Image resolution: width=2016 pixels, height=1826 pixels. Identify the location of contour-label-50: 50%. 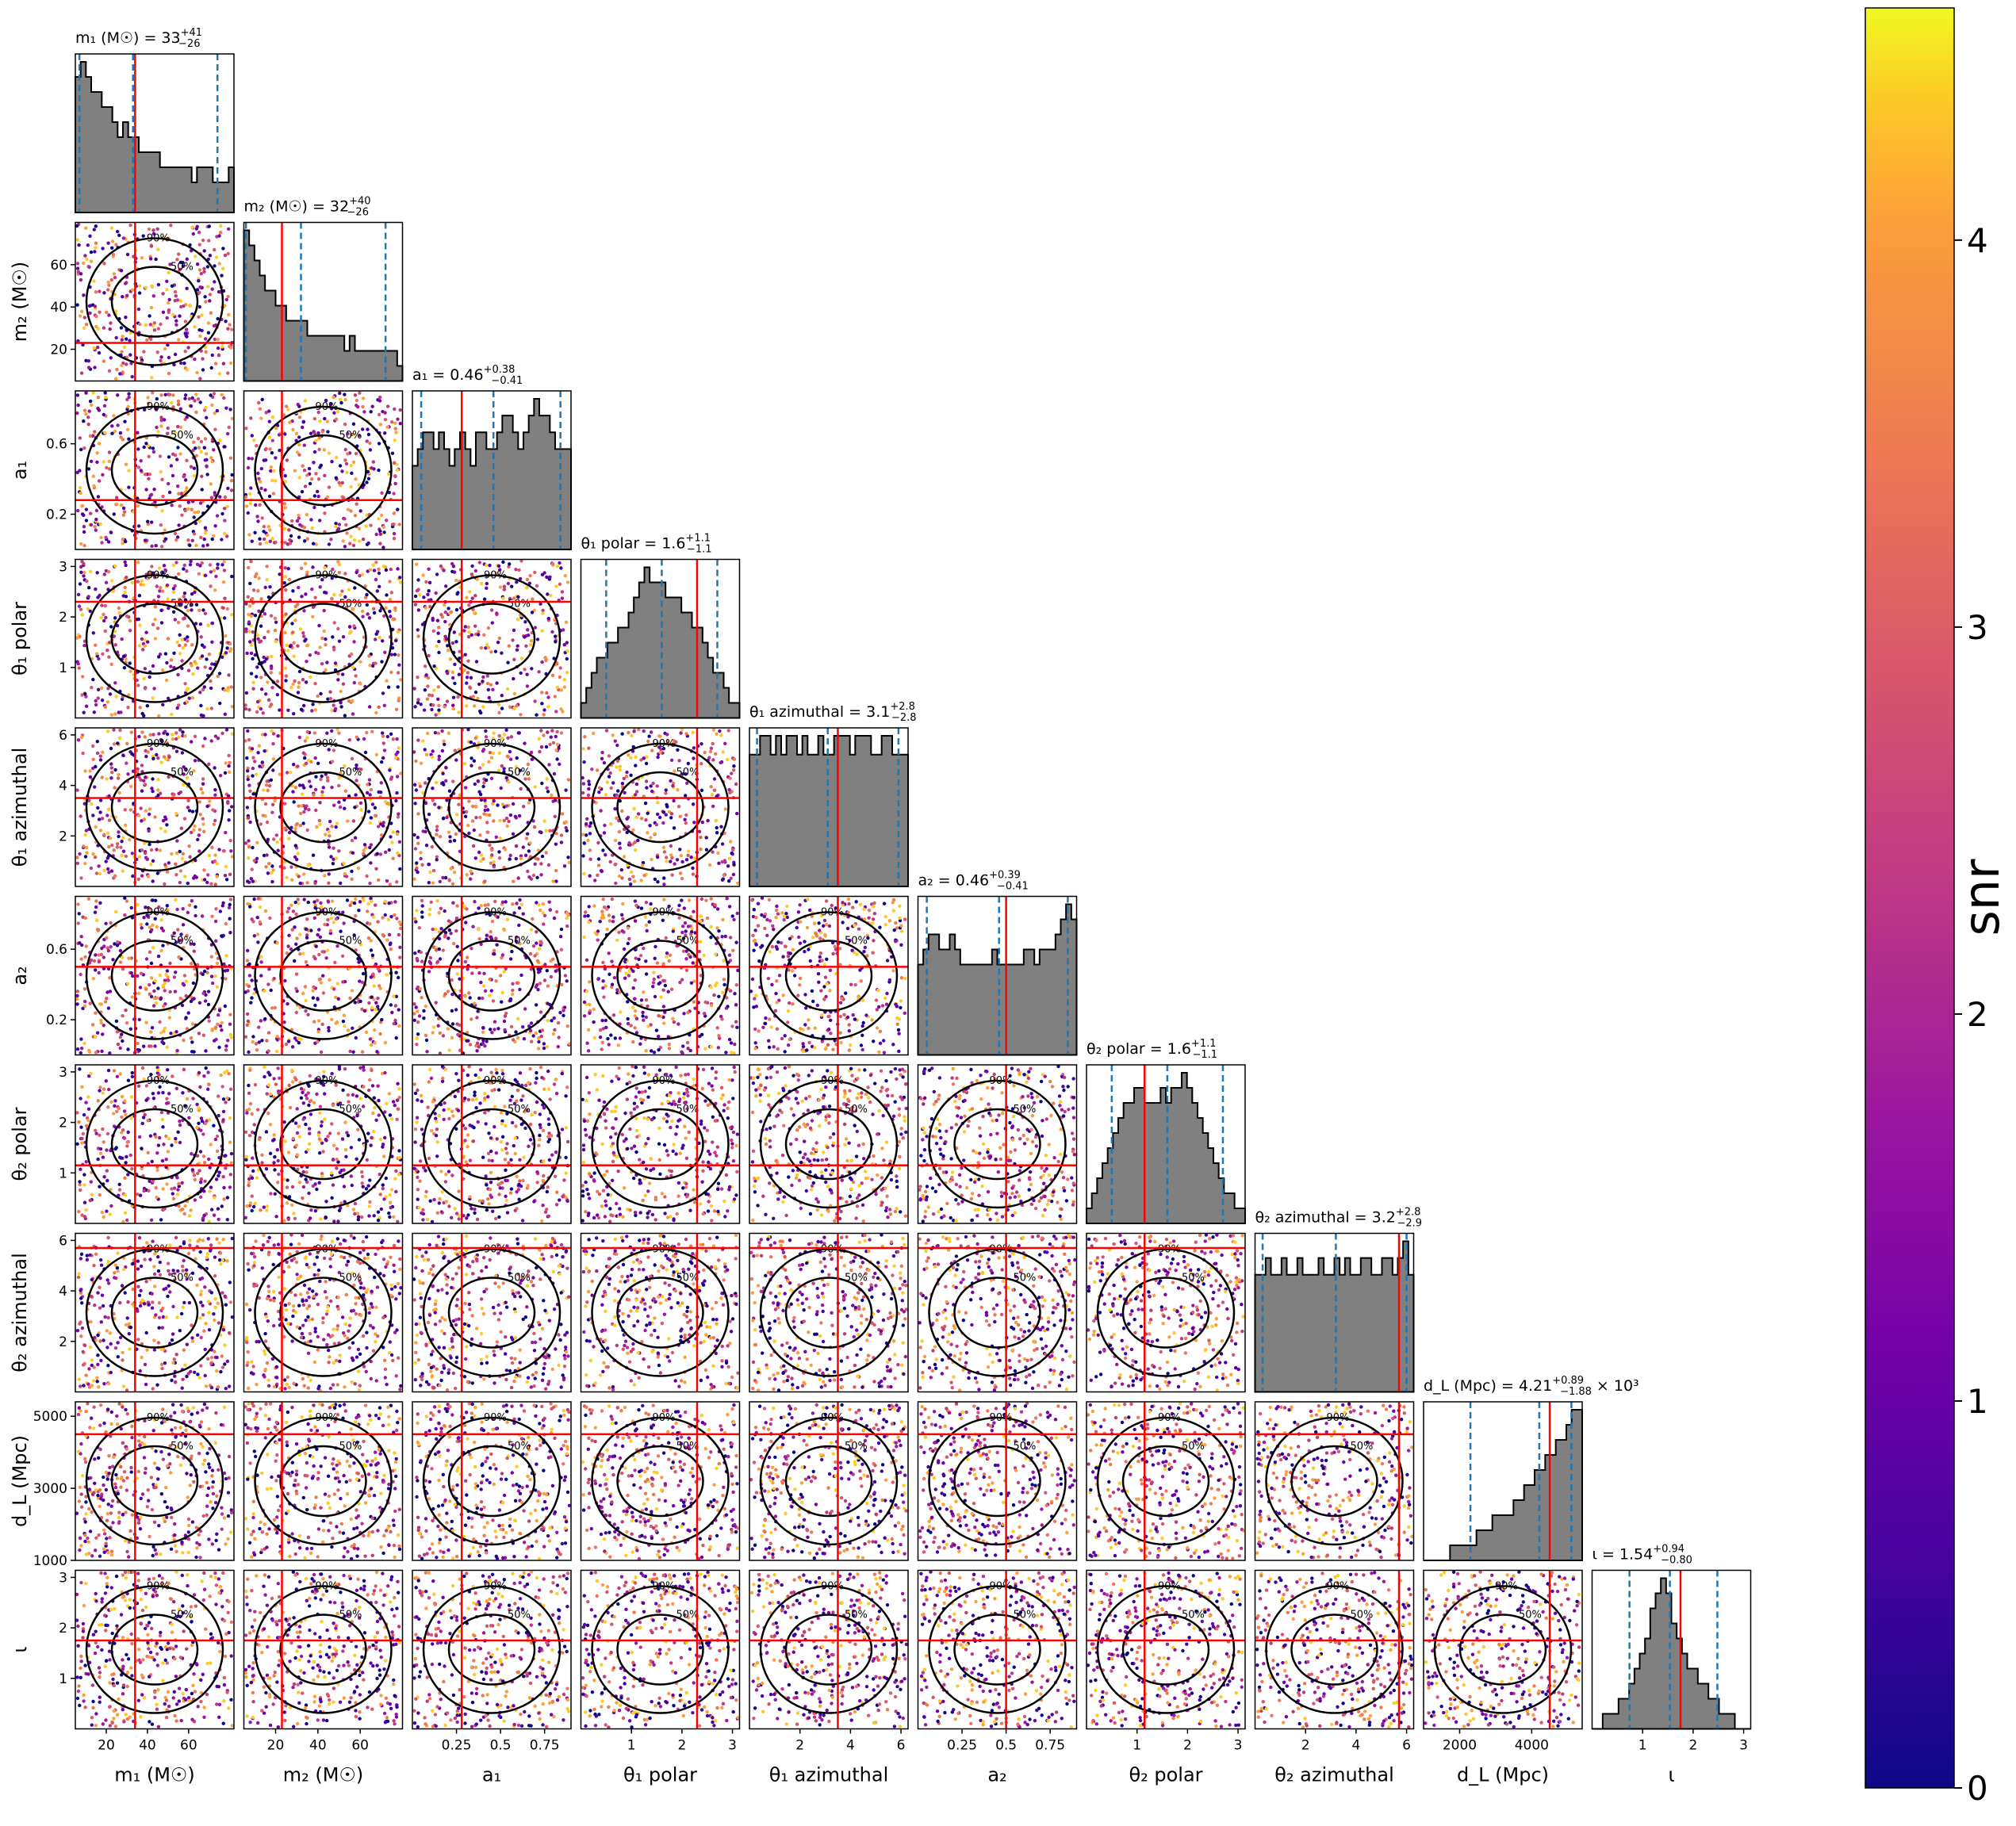
(519, 605).